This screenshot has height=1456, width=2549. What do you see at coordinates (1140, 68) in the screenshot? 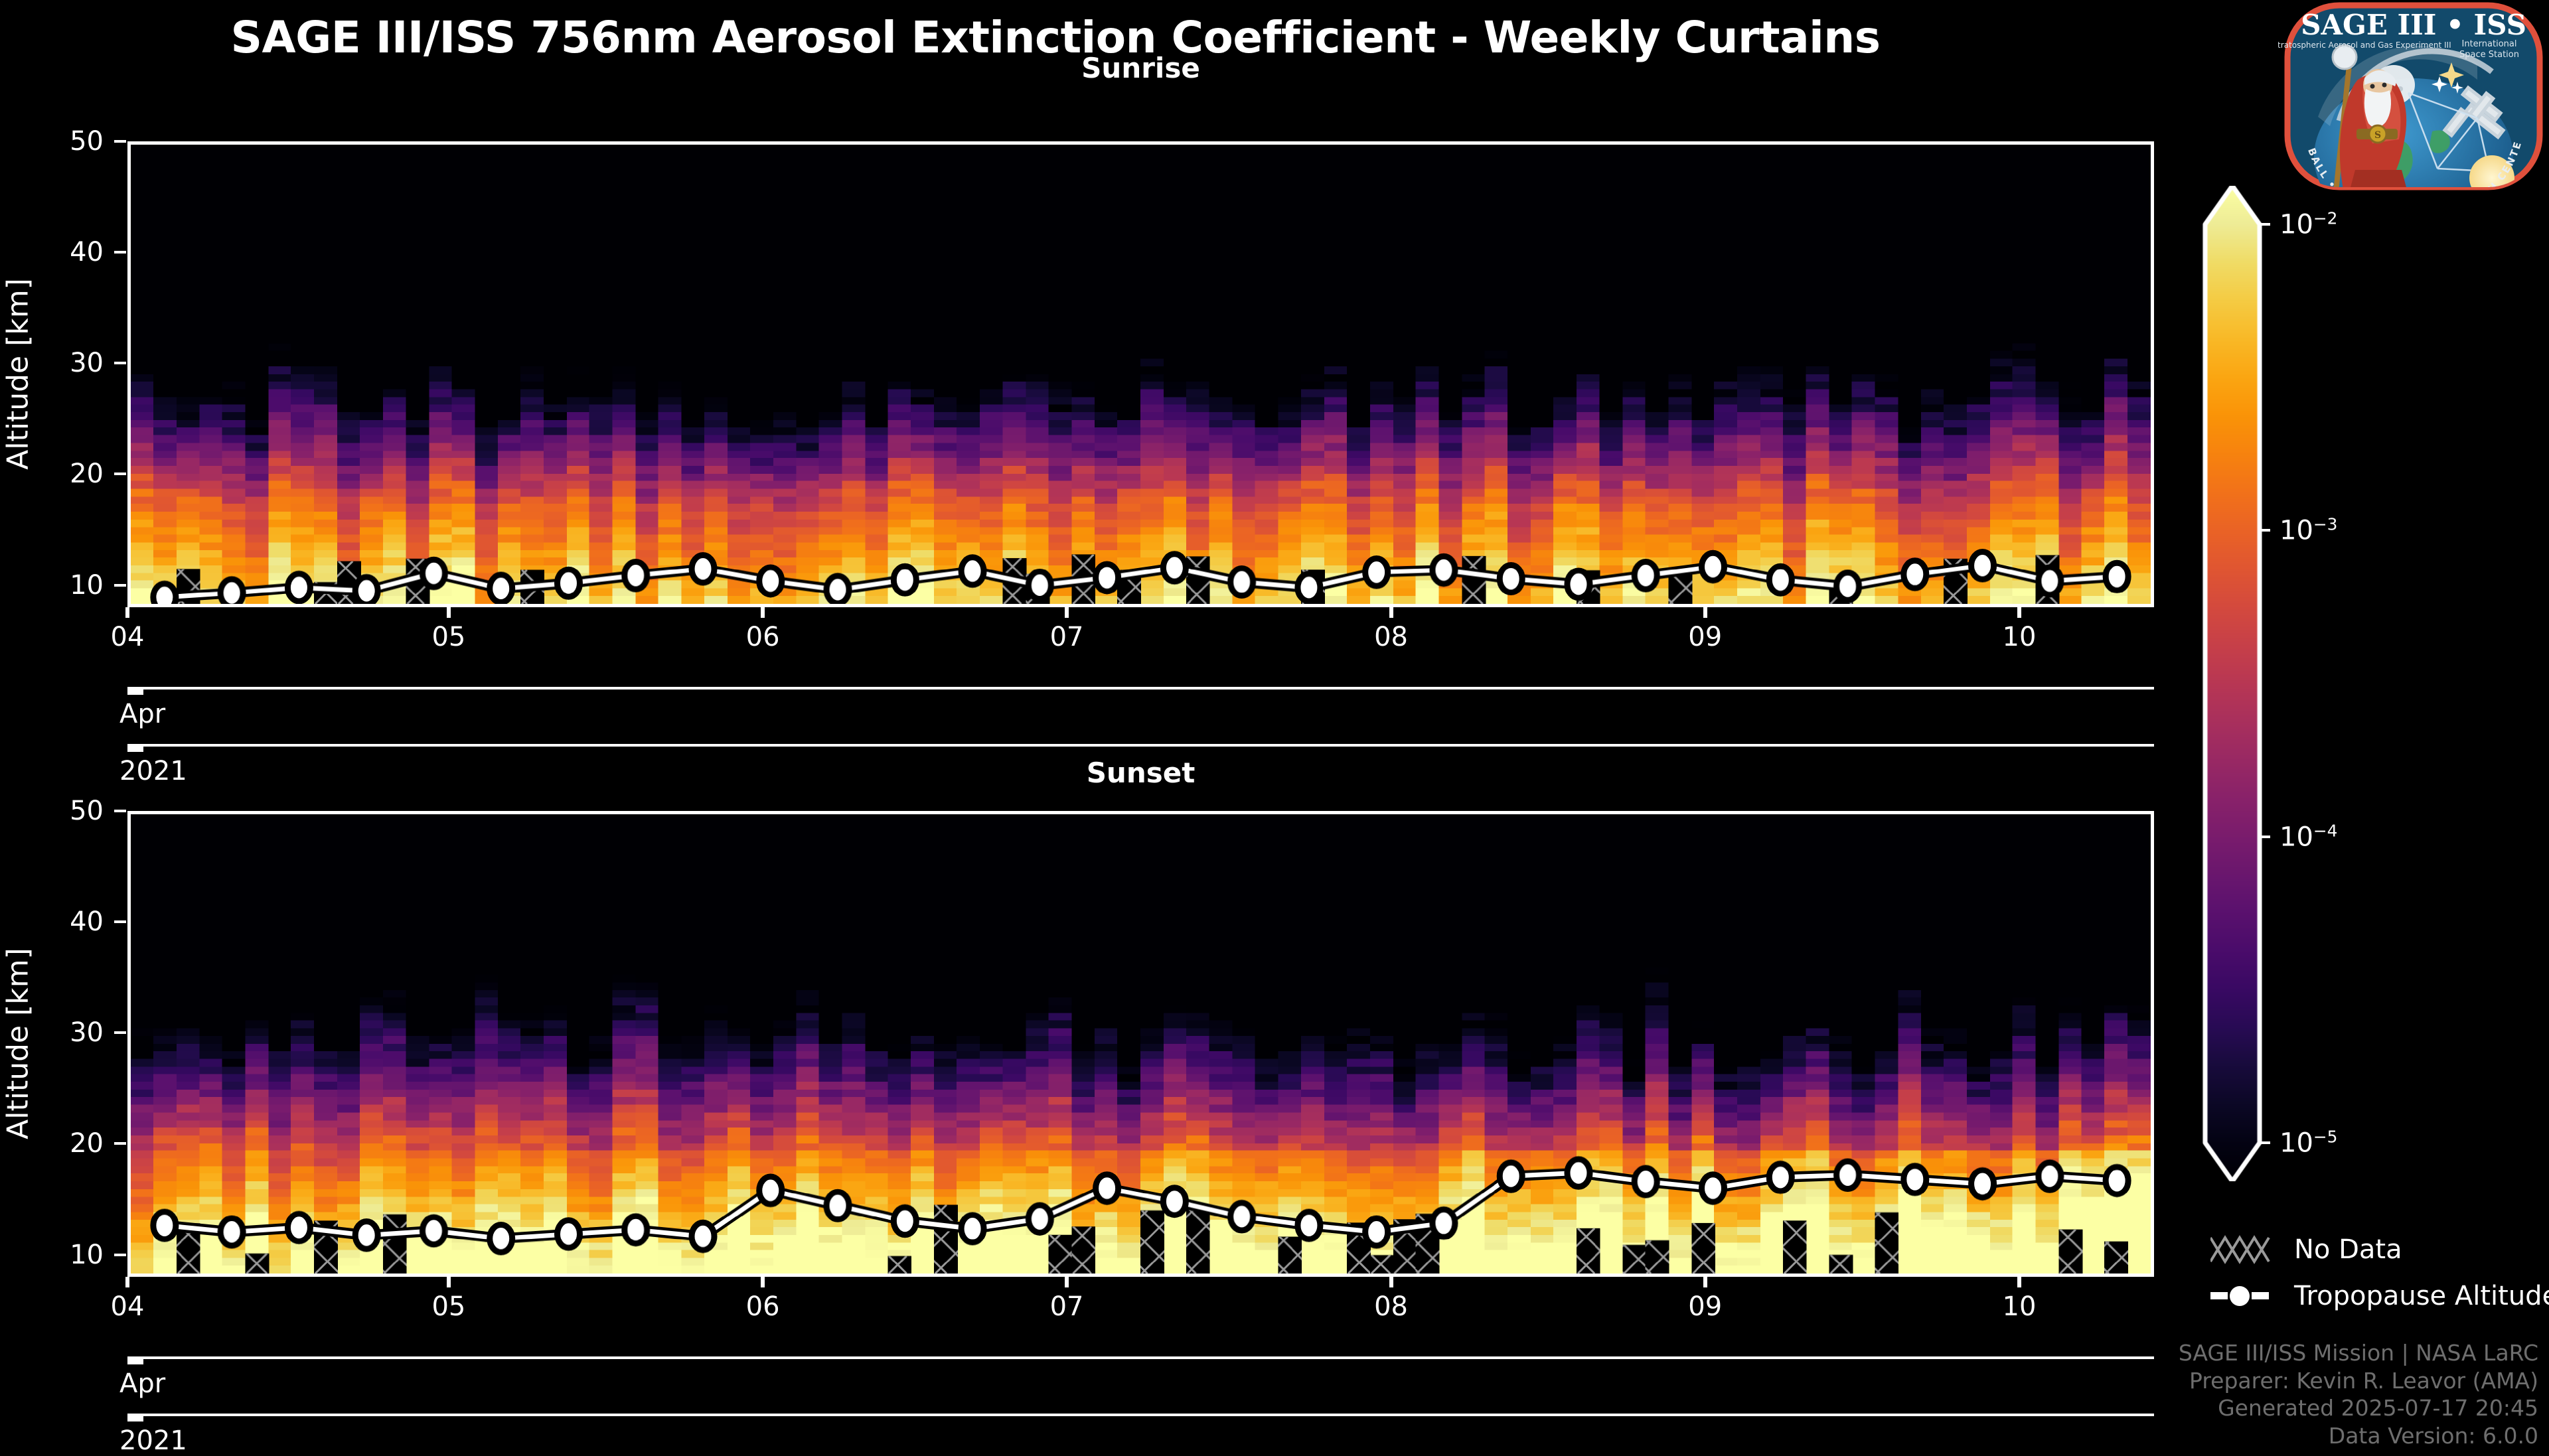
I see `panel-title-sunrise: Sunrise` at bounding box center [1140, 68].